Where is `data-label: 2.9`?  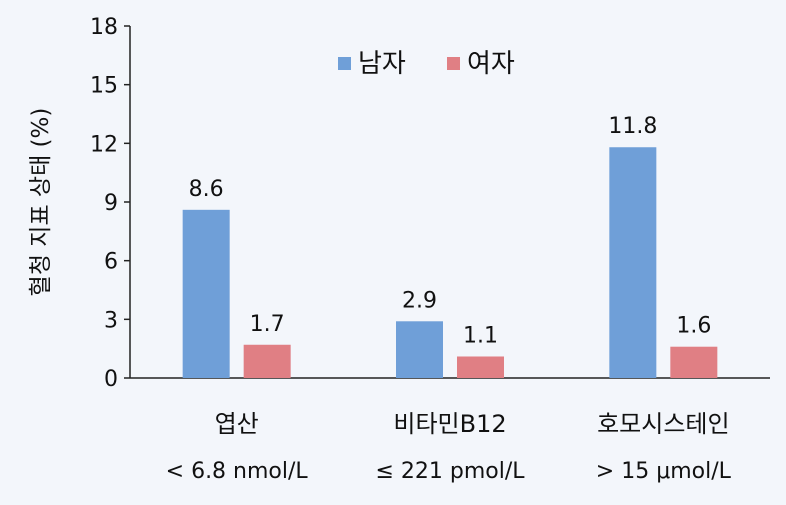 data-label: 2.9 is located at coordinates (419, 300).